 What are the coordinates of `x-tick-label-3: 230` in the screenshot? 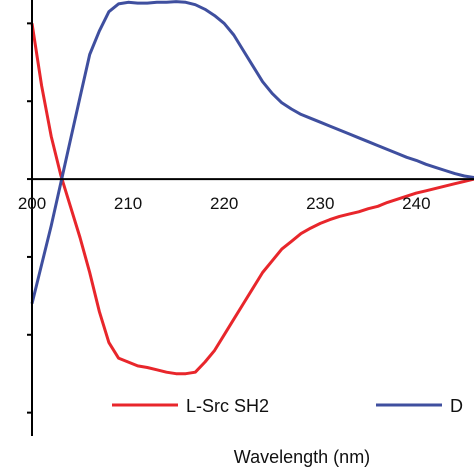 It's located at (320, 203).